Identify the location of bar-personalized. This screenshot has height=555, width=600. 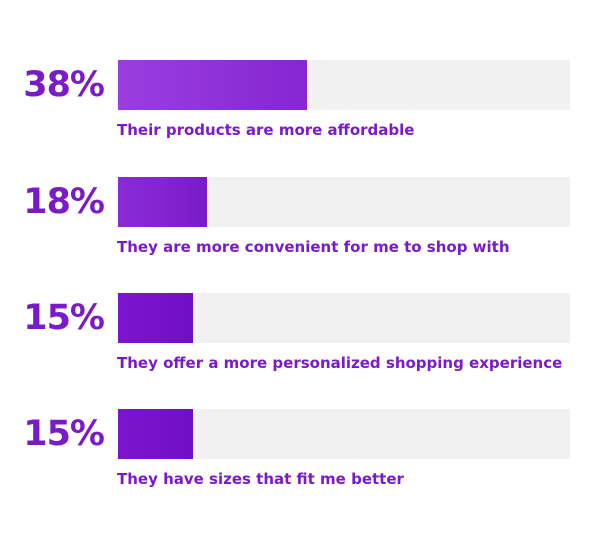
(155, 318).